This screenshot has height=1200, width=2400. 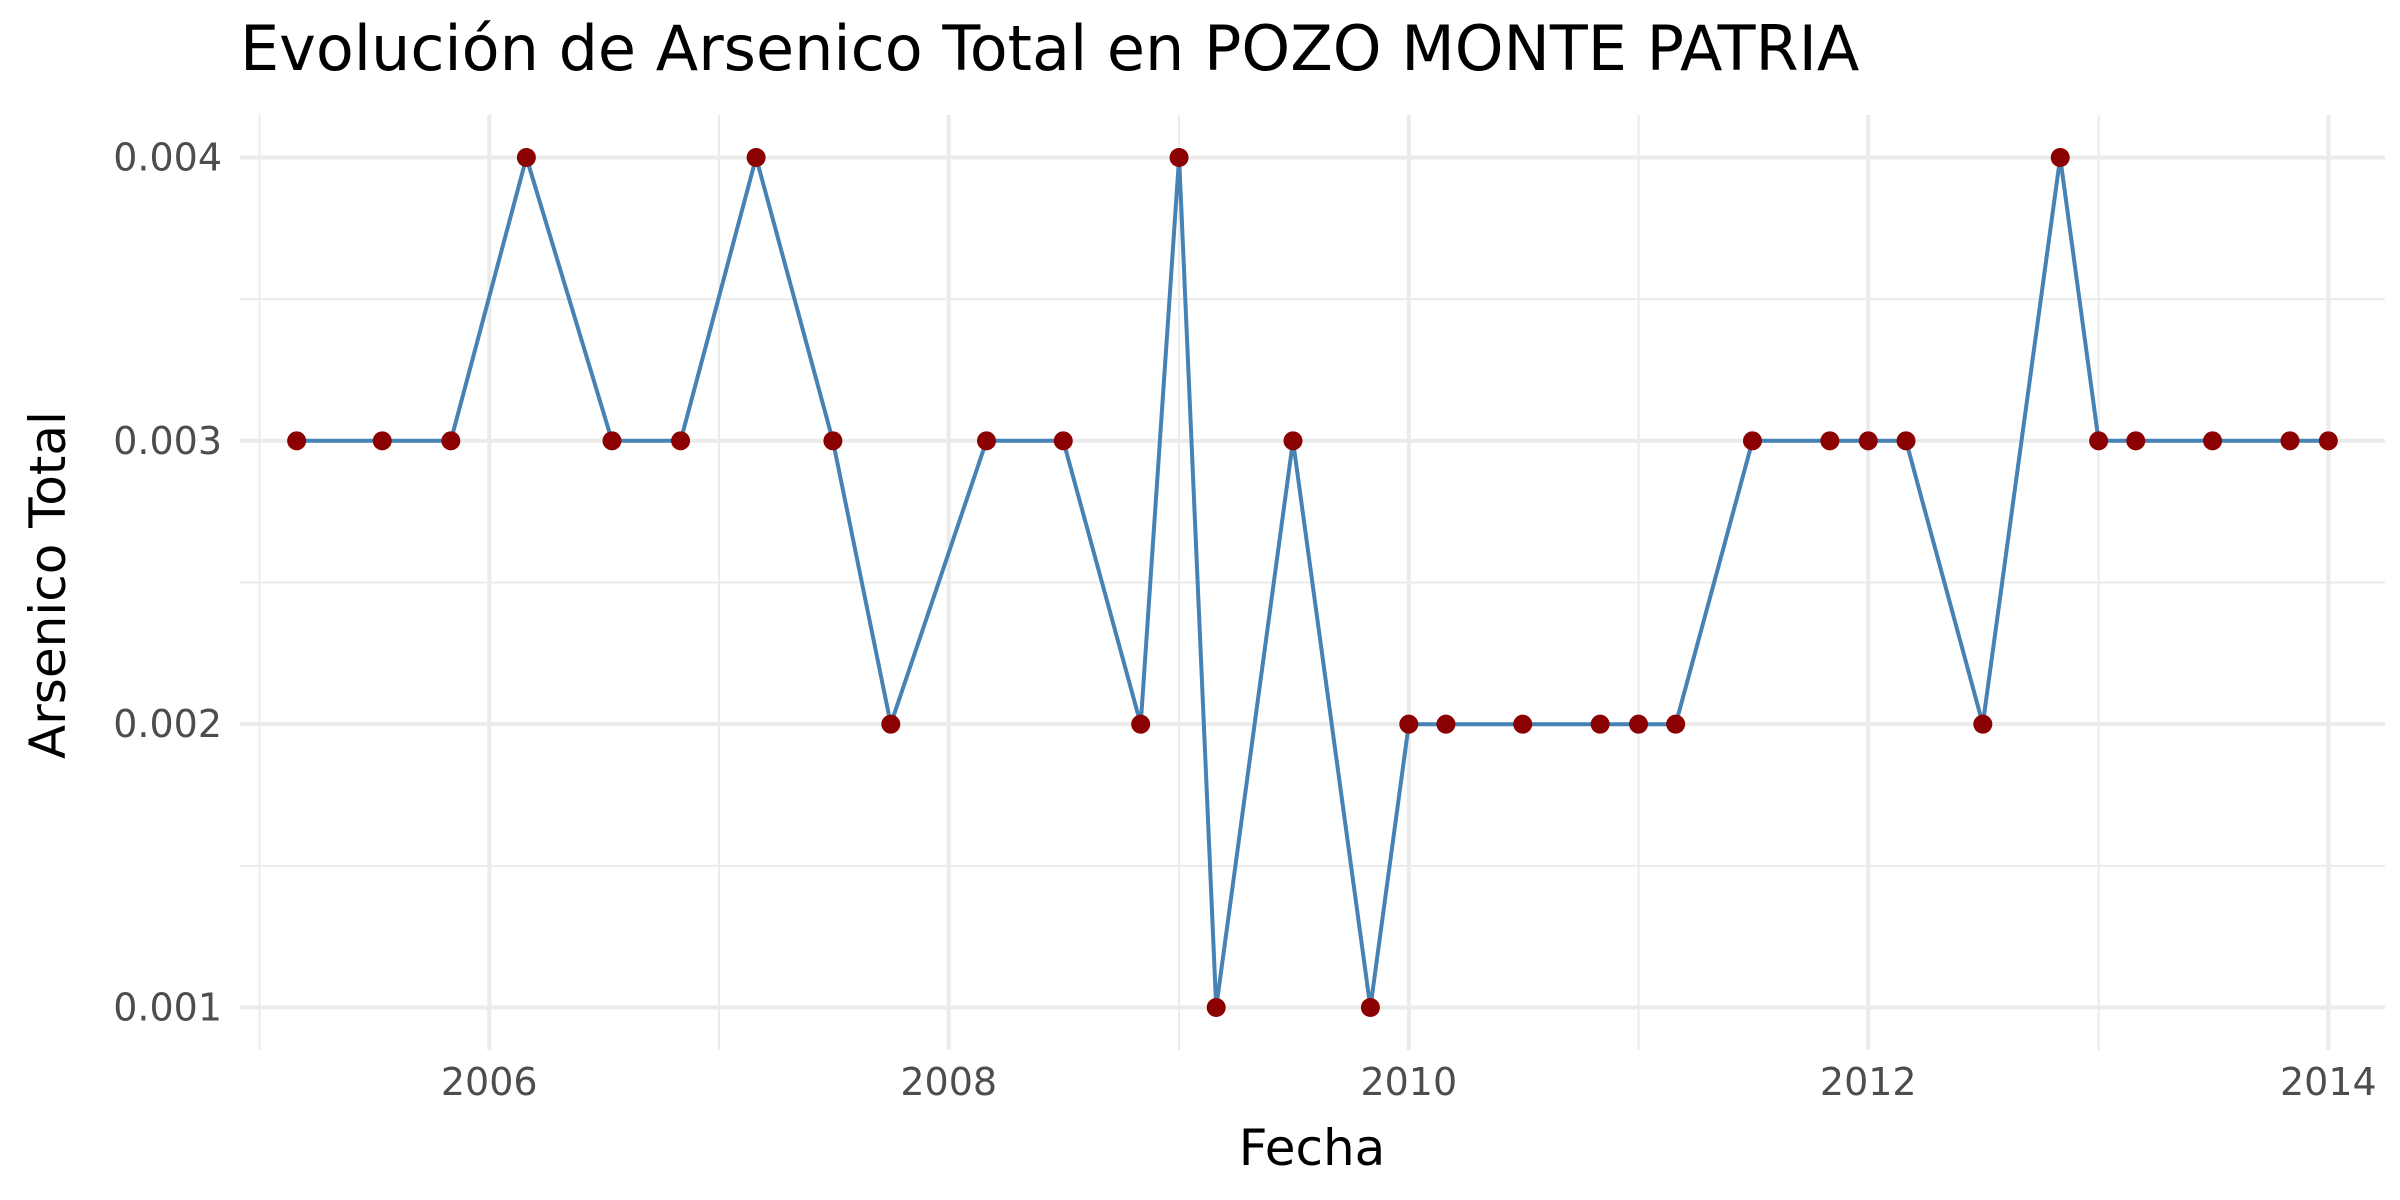 What do you see at coordinates (489, 1082) in the screenshot?
I see `x-tick-label: 2006` at bounding box center [489, 1082].